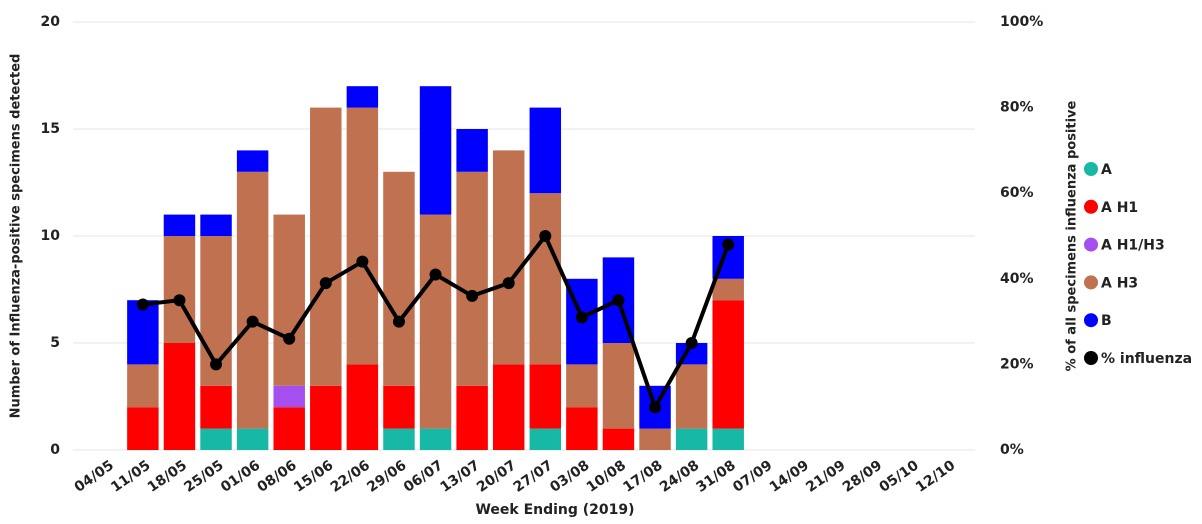 The image size is (1202, 524). I want to click on x-tick-label: 20/07, so click(496, 476).